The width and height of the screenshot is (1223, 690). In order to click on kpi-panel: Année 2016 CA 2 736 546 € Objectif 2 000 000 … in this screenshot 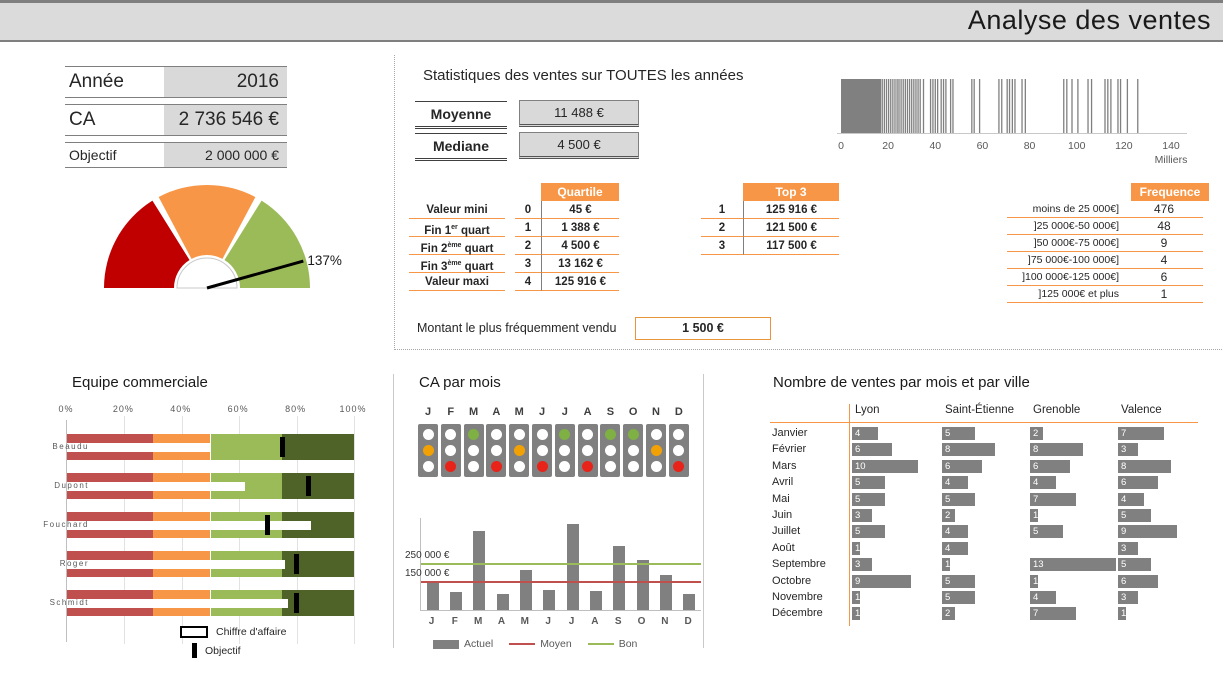, I will do `click(176, 120)`.